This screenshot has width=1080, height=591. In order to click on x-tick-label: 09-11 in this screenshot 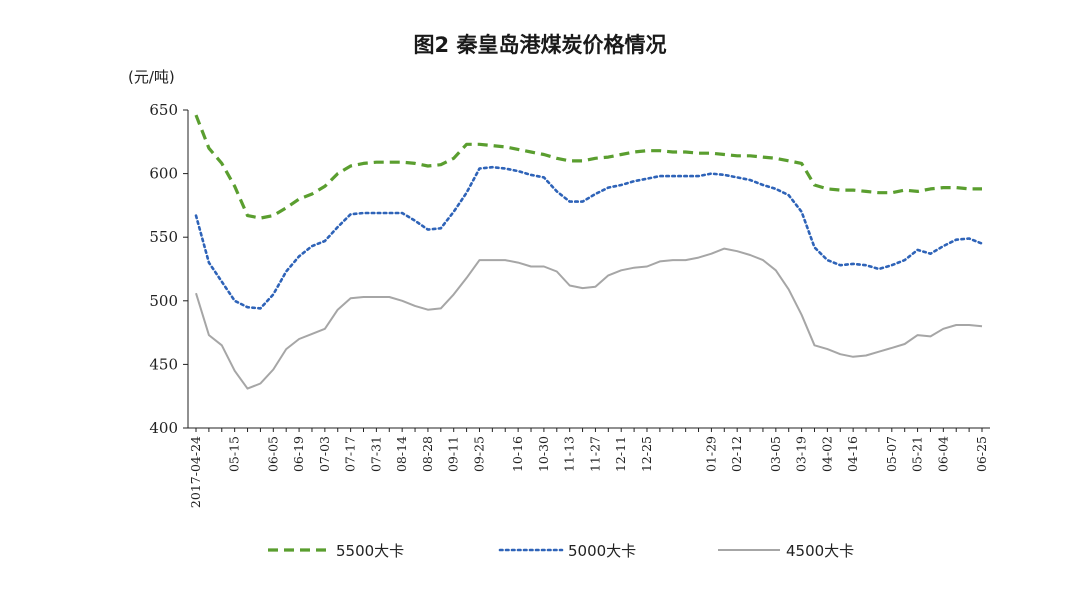, I will do `click(453, 454)`.